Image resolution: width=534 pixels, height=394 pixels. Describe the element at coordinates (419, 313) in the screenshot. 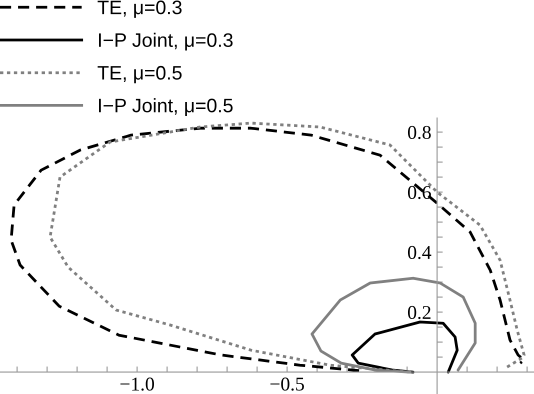

I see `y-tick-label: 0.2` at that location.